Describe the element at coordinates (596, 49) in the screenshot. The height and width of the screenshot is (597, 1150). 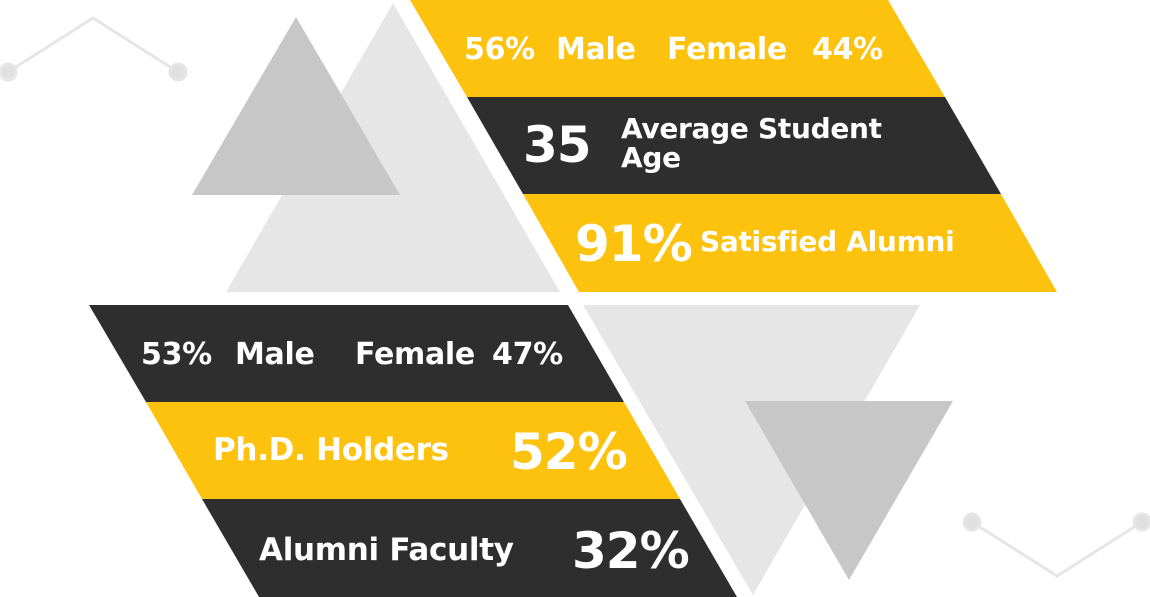
I see `student-male-label: Male` at that location.